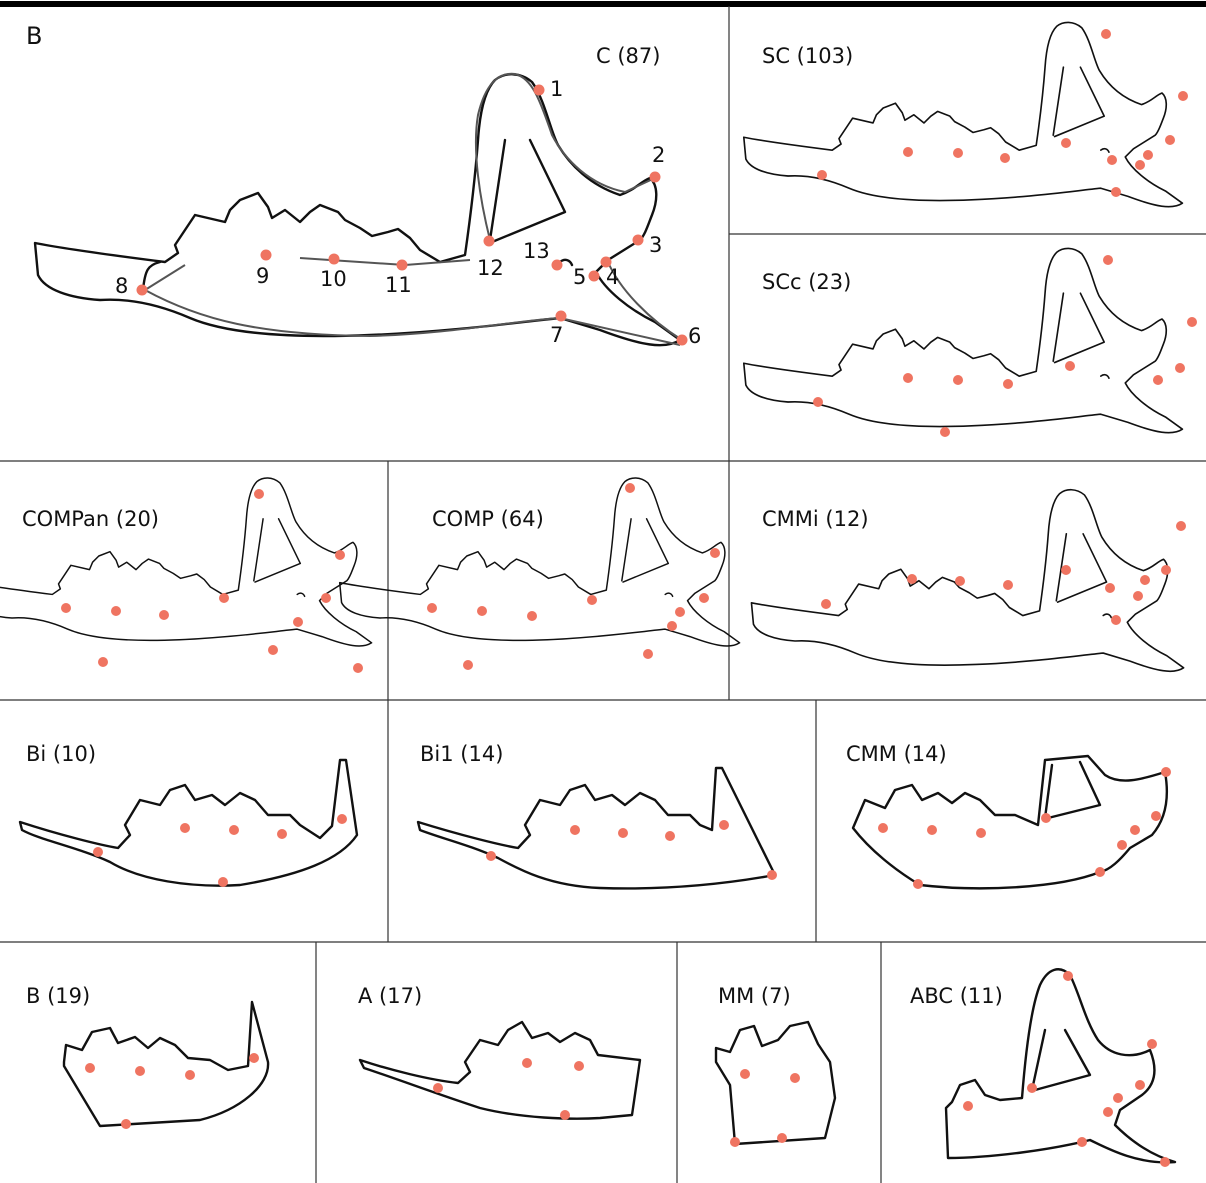 This screenshot has width=1206, height=1183. What do you see at coordinates (172, 1091) in the screenshot?
I see `landmarks-B` at bounding box center [172, 1091].